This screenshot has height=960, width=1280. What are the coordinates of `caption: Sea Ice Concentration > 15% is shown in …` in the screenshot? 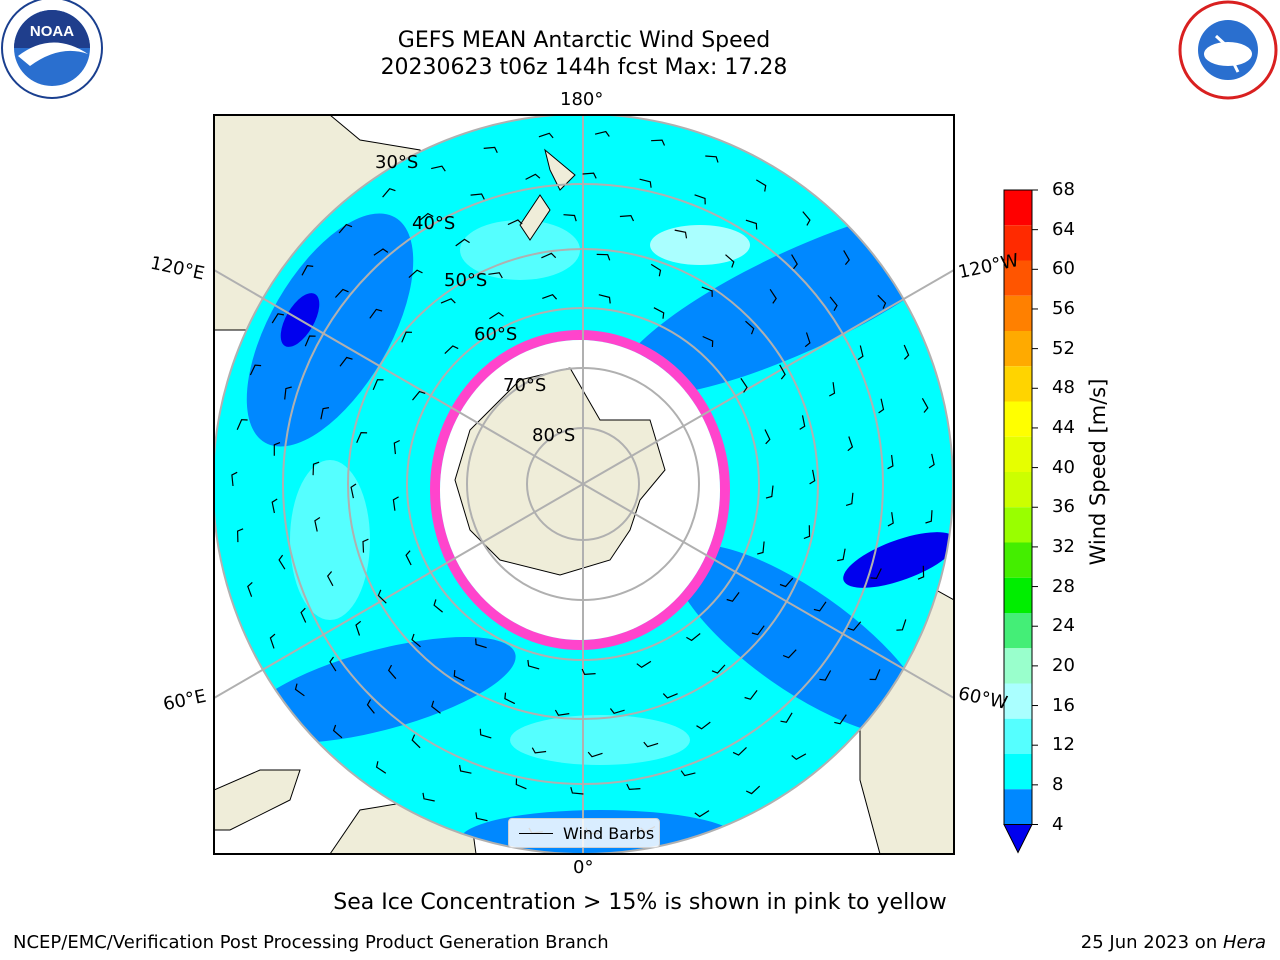 It's located at (640, 902).